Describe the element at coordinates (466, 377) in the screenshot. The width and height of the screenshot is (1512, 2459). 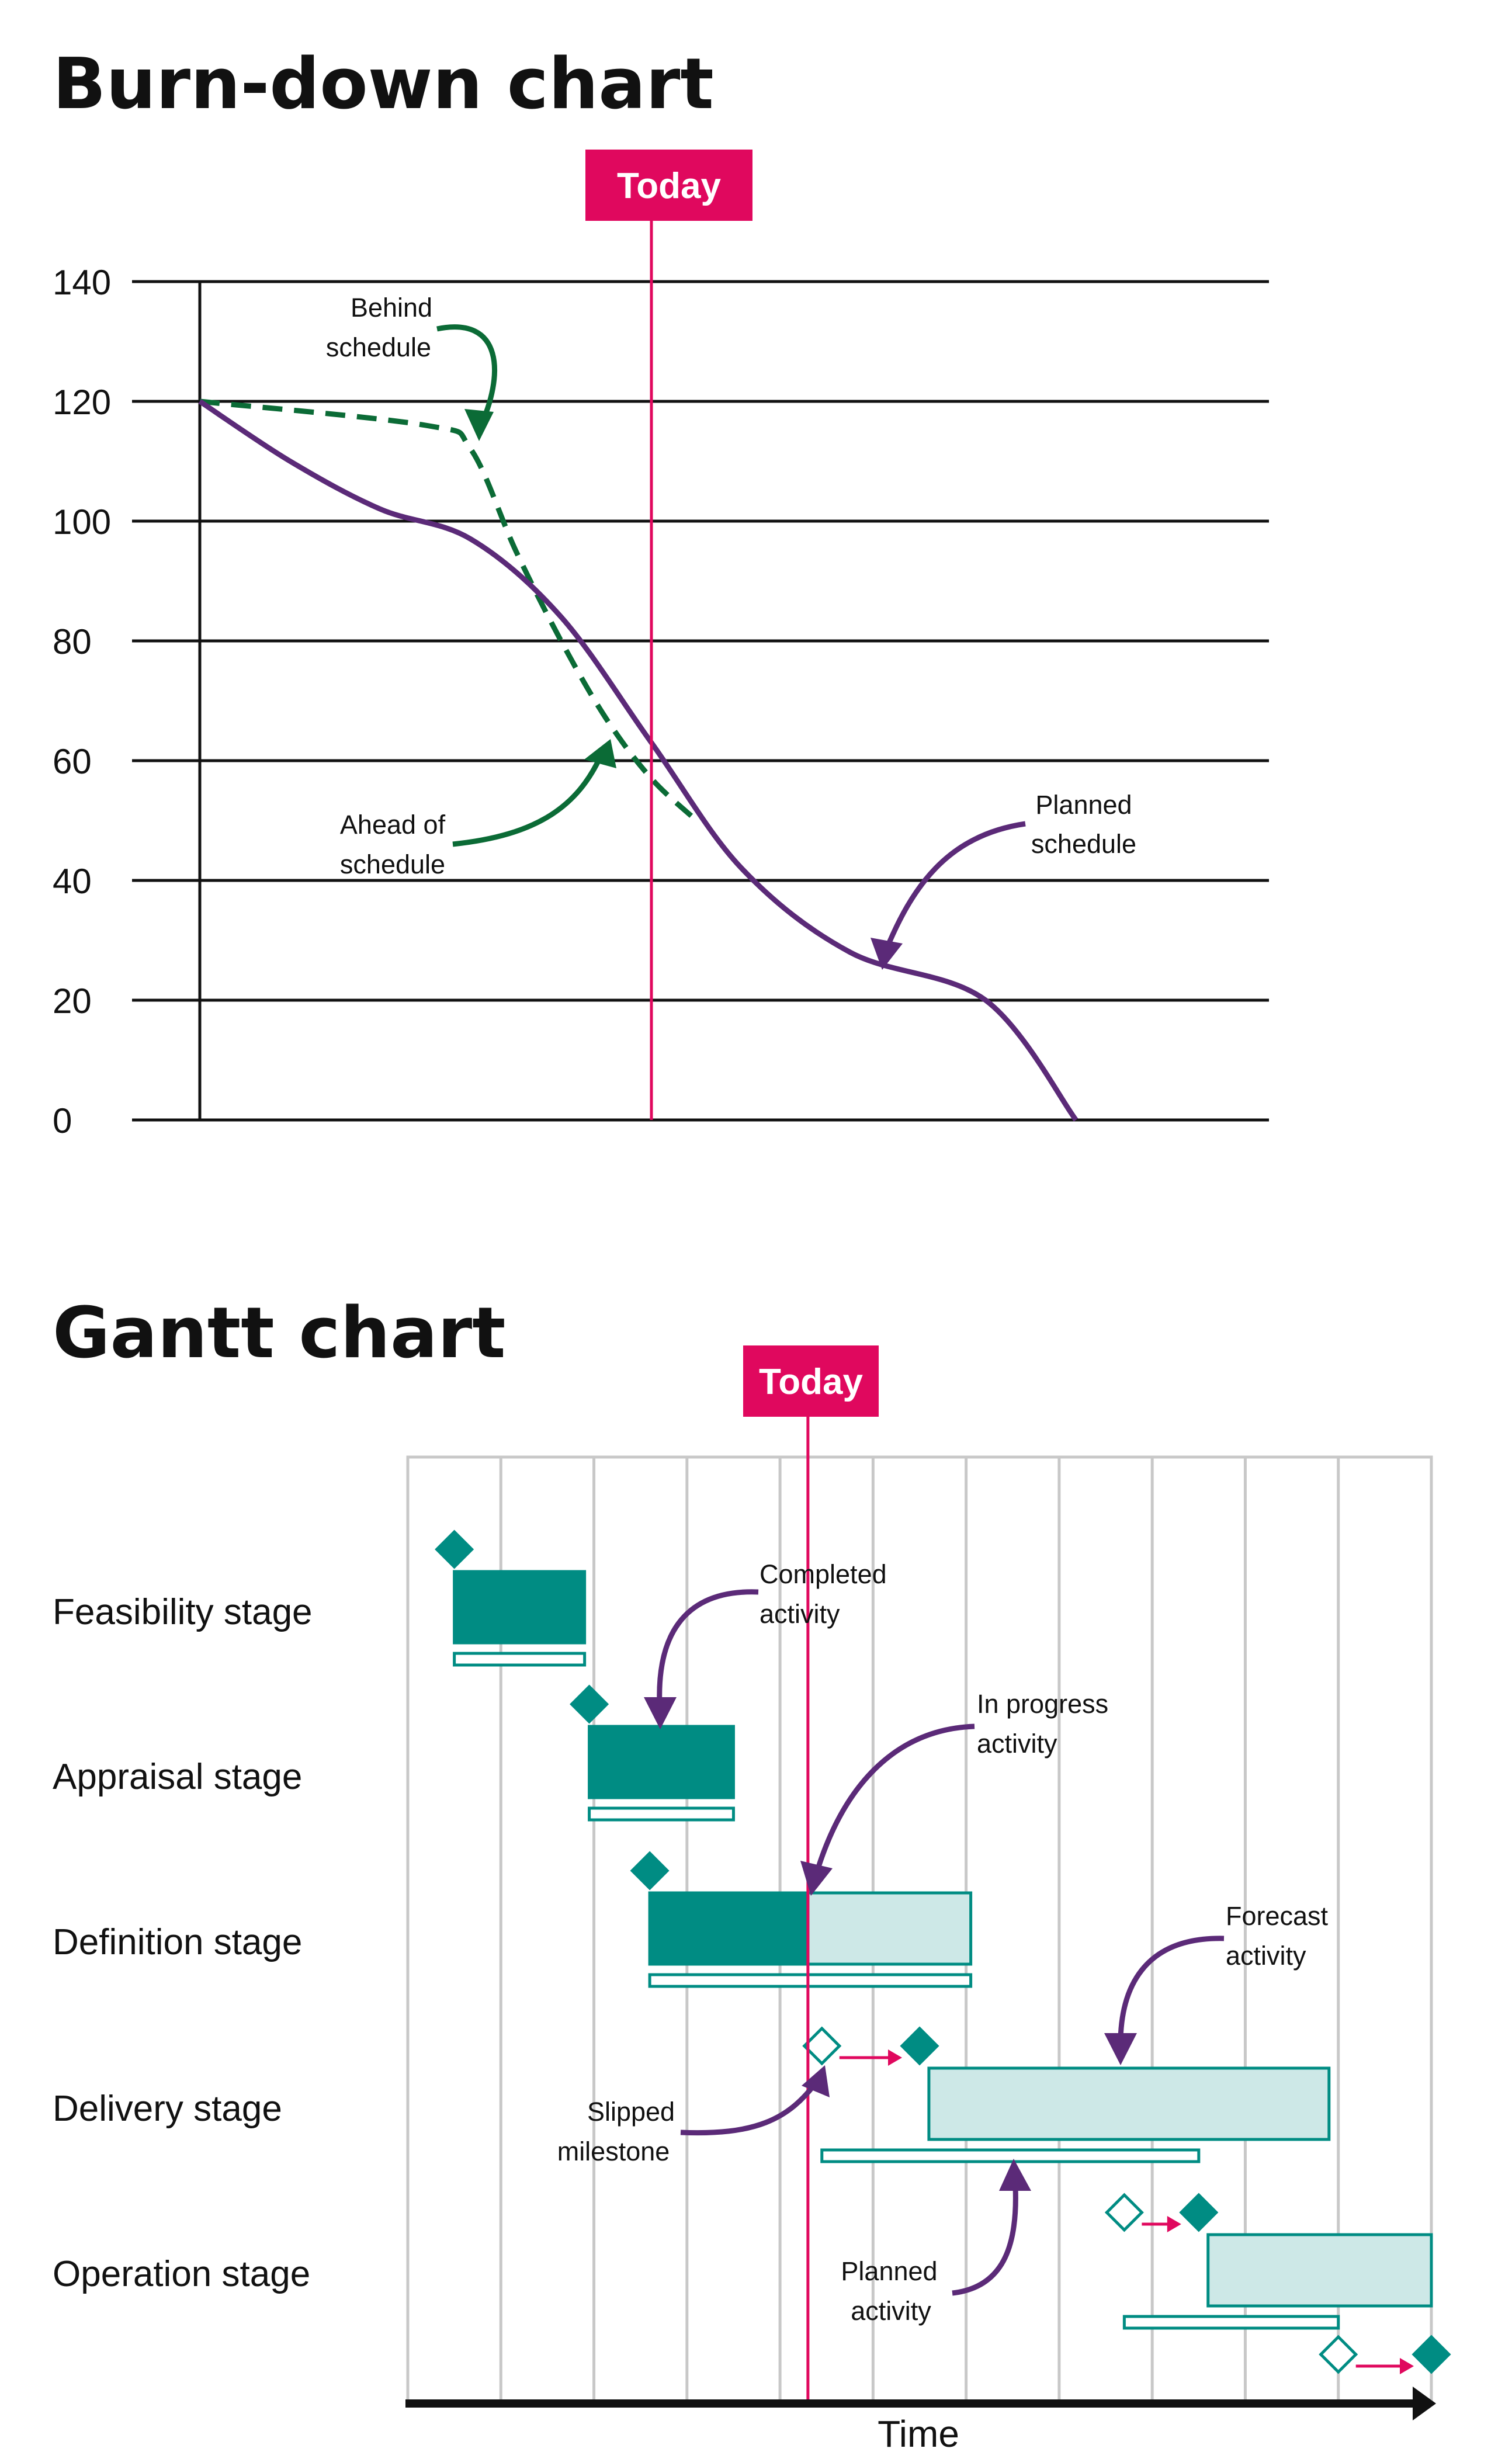
I see `behind-schedule-arrow` at that location.